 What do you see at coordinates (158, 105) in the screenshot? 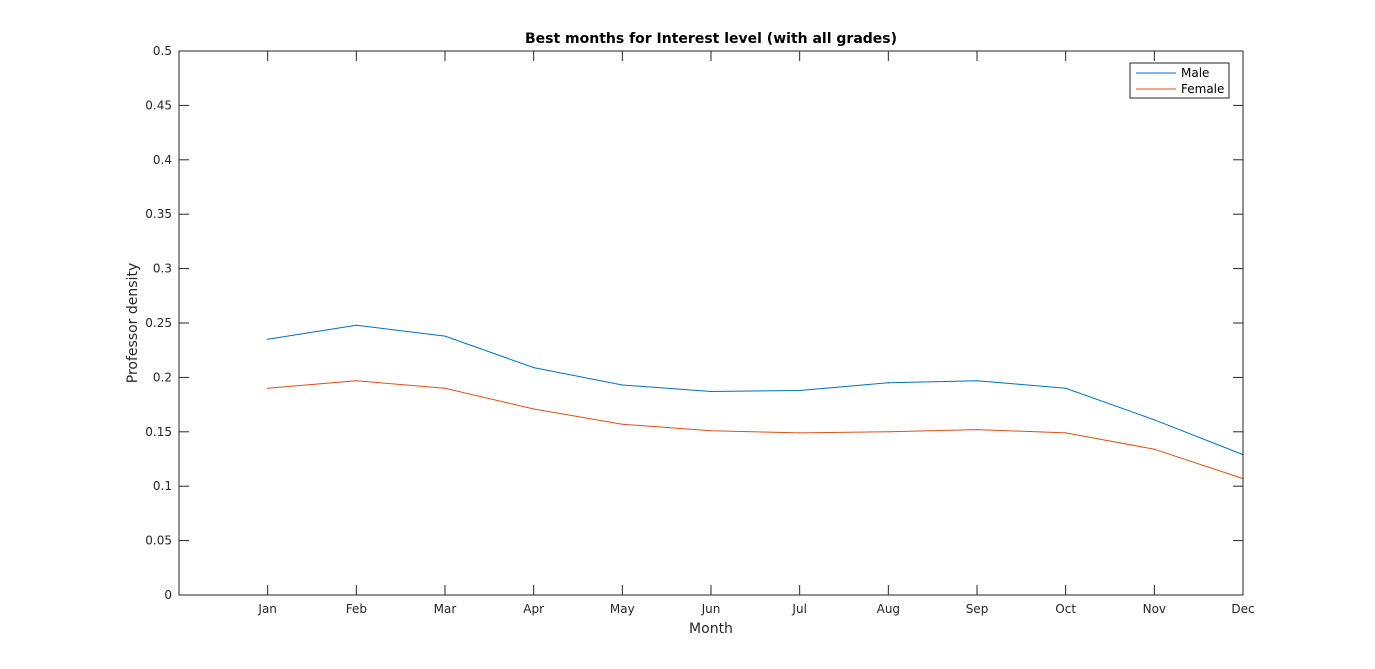
I see `y-tick-label: 0.45` at bounding box center [158, 105].